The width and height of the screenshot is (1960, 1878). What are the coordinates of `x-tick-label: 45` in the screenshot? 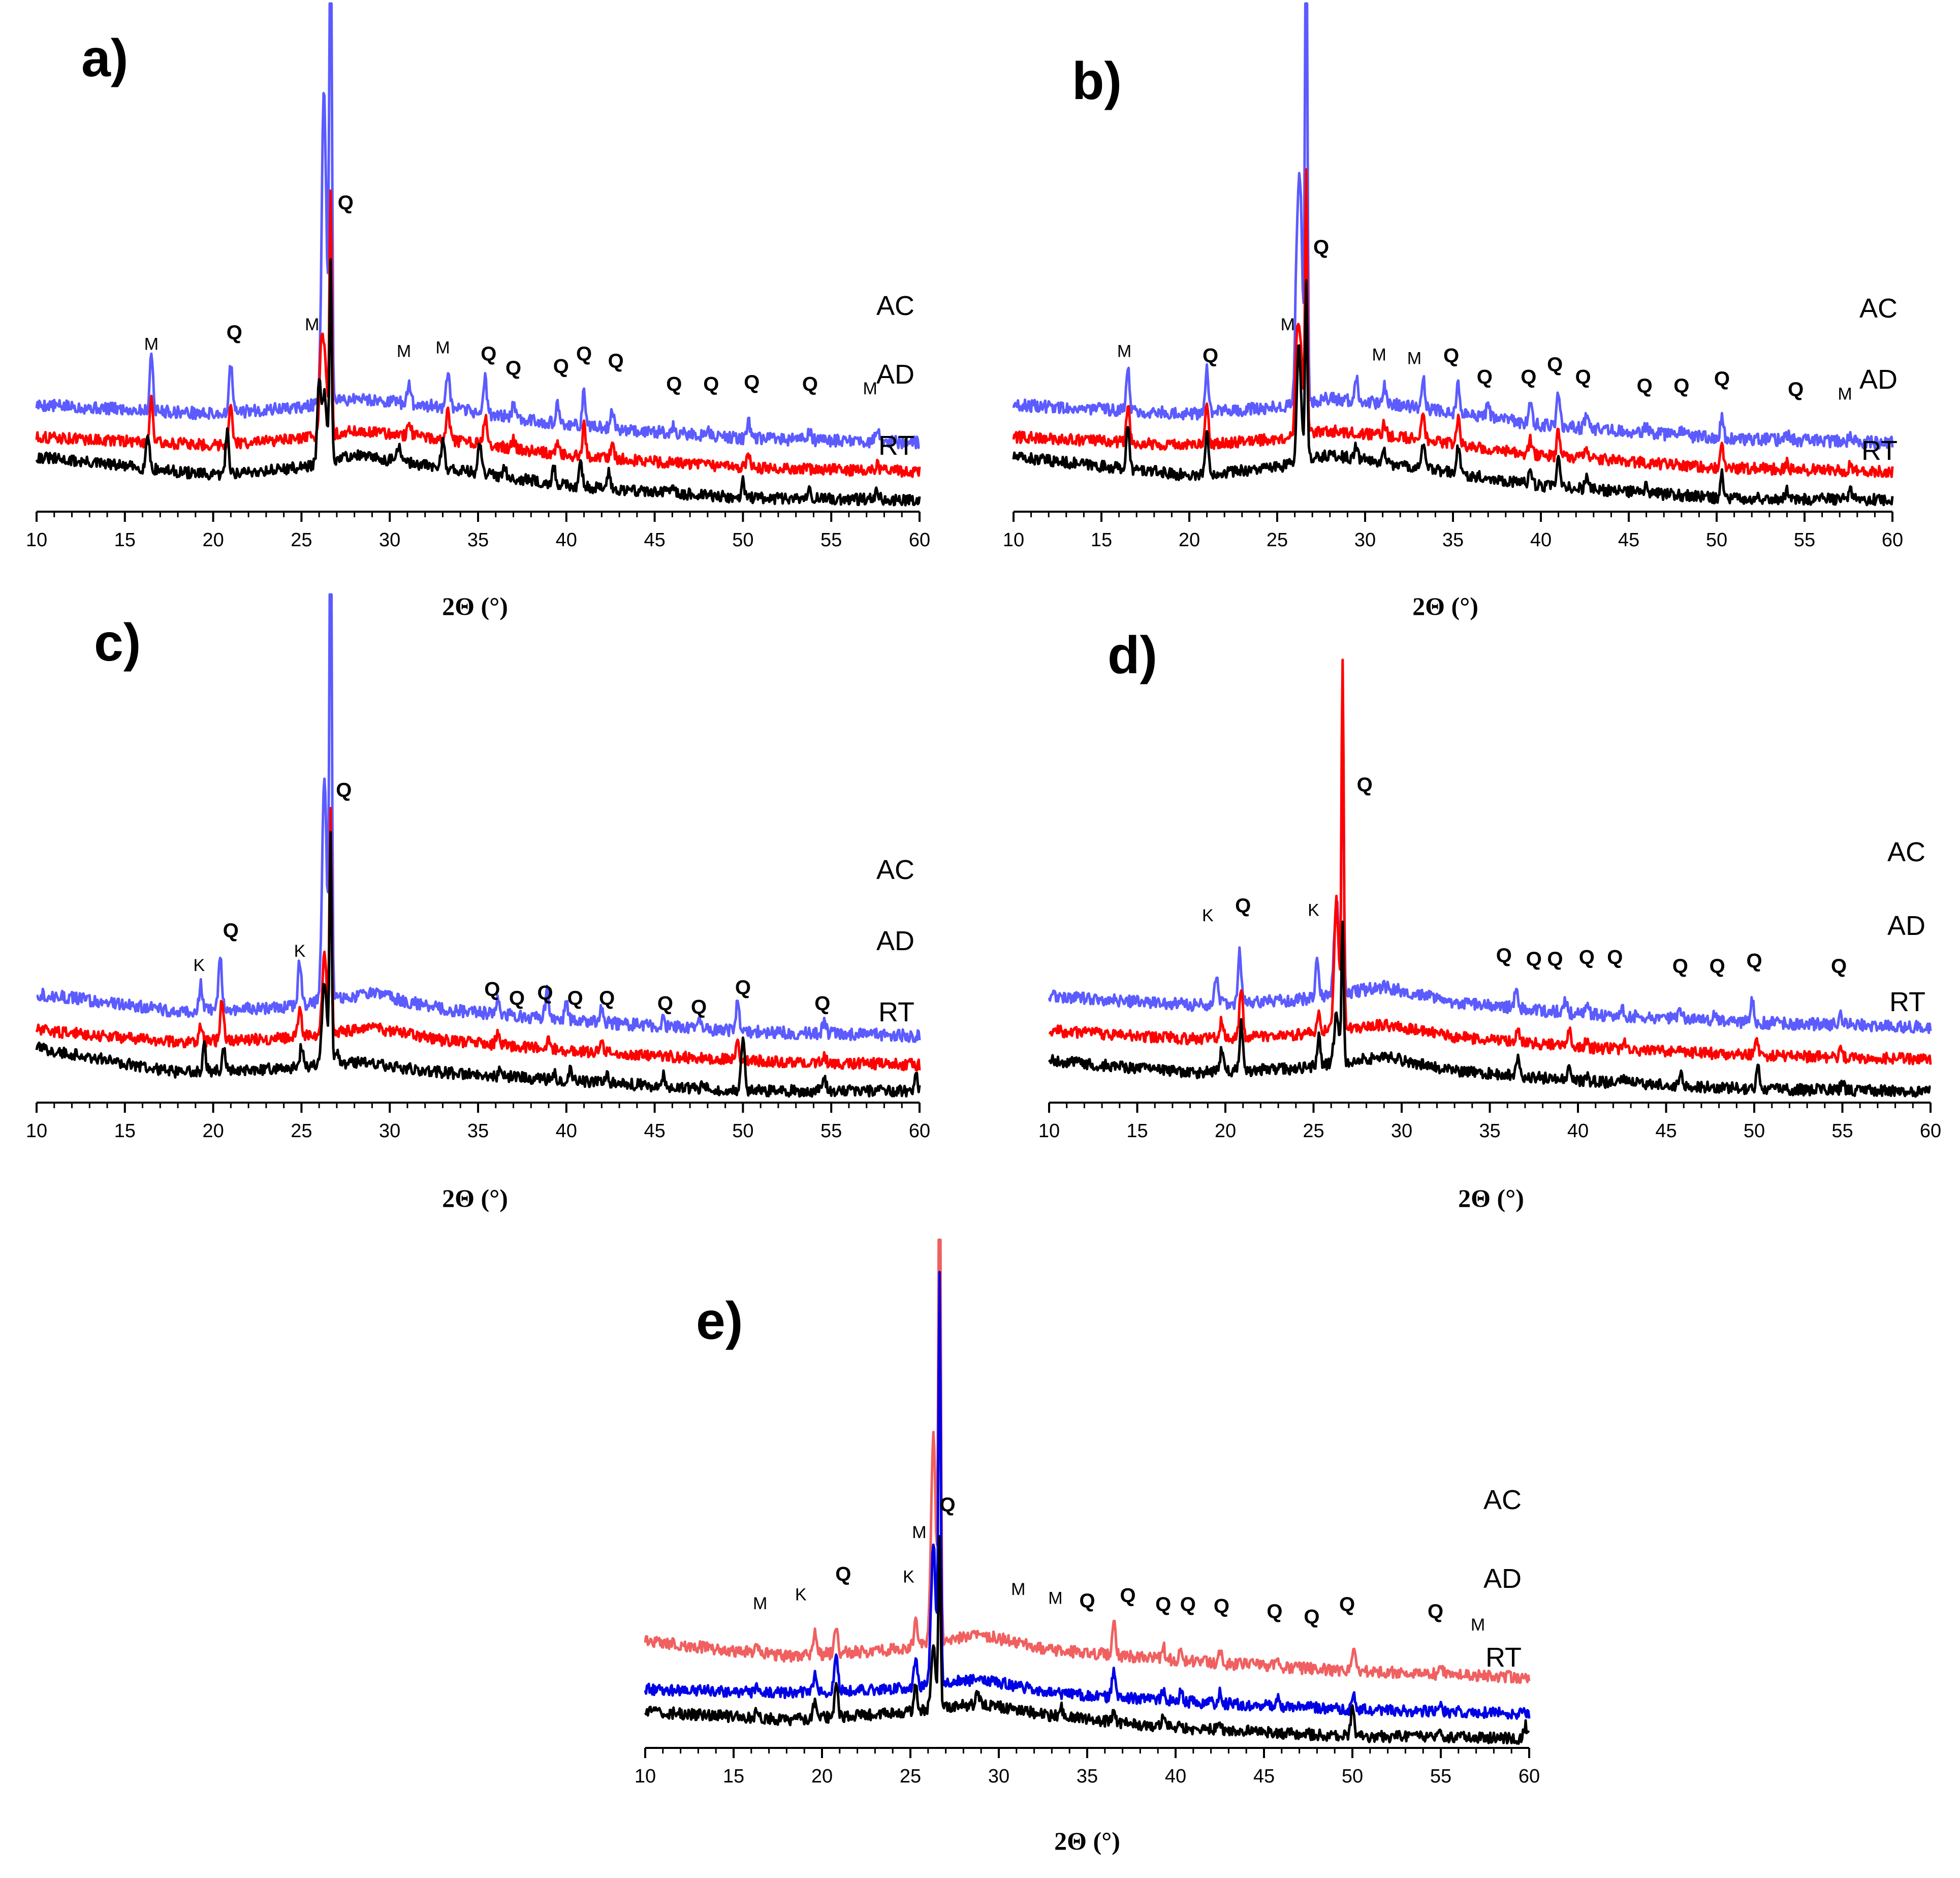 It's located at (654, 540).